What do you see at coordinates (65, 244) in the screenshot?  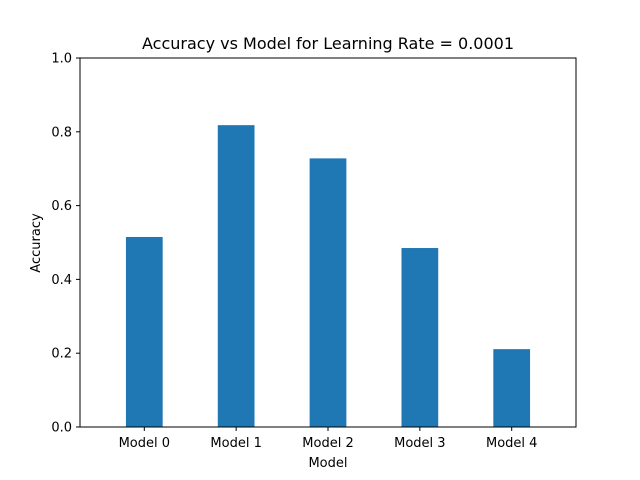 I see `y-axis: 0.0 0.2 0.4 0.6 0.8 1.0` at bounding box center [65, 244].